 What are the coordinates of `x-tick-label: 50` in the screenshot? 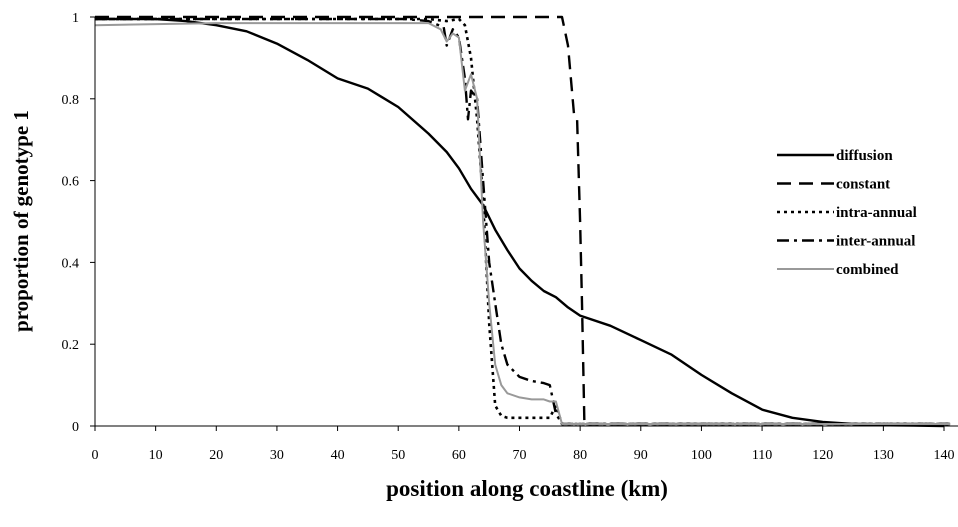 It's located at (398, 455).